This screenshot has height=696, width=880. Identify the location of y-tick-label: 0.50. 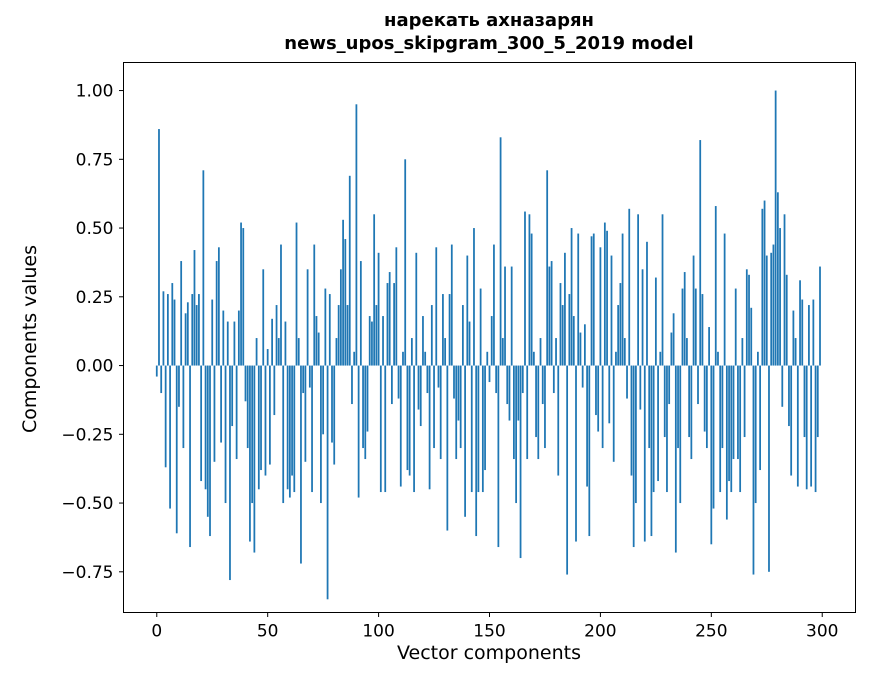
(95, 229).